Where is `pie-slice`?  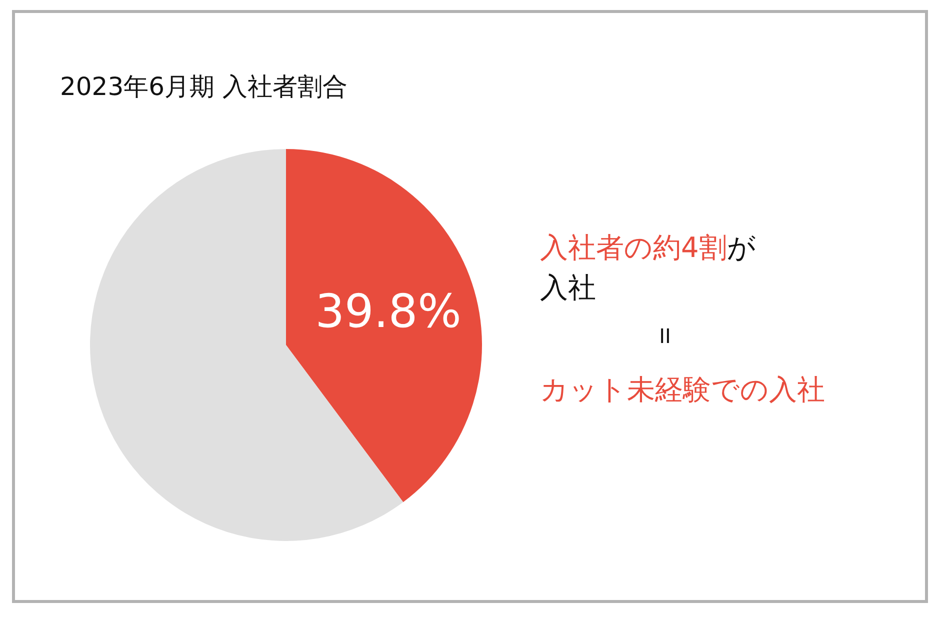
pie-slice is located at coordinates (384, 325).